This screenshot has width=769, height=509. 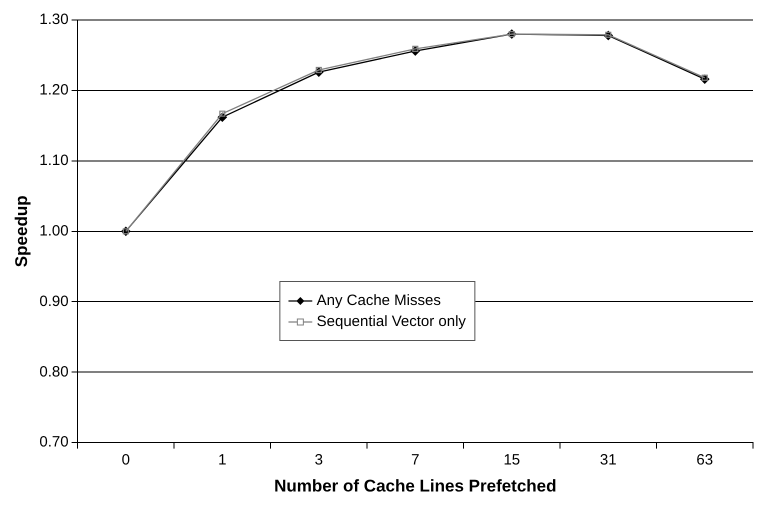 I want to click on y-axis-title: Speedup, so click(x=21, y=231).